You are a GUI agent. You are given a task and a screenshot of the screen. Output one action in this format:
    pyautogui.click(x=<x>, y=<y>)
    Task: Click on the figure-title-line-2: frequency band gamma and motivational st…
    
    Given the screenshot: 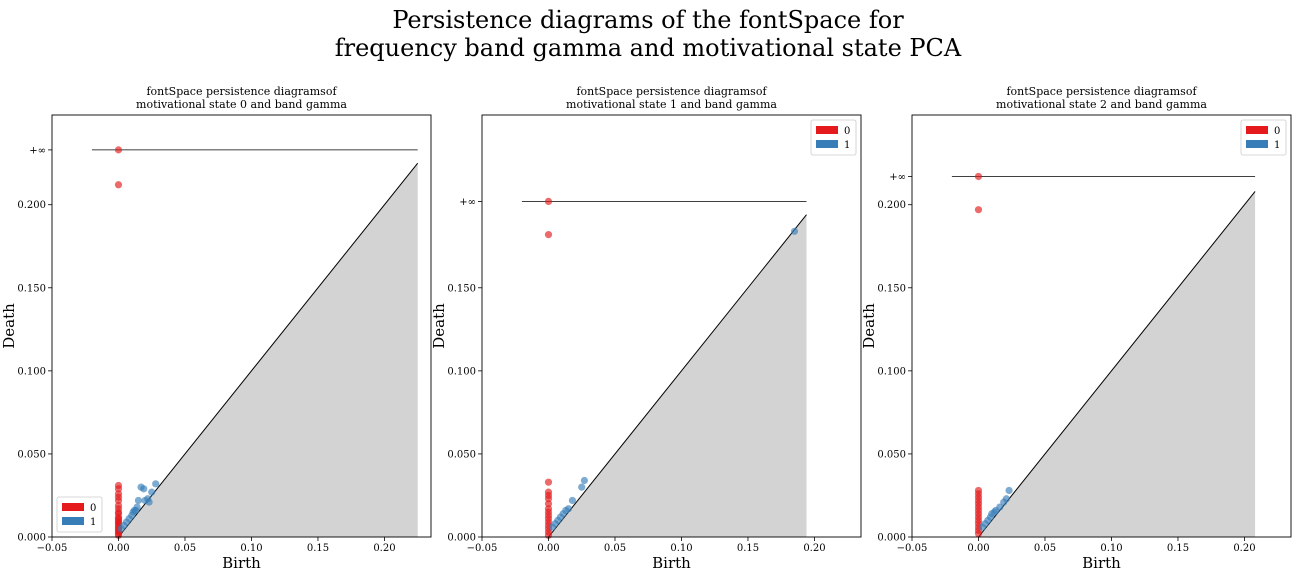 What is the action you would take?
    pyautogui.click(x=648, y=48)
    